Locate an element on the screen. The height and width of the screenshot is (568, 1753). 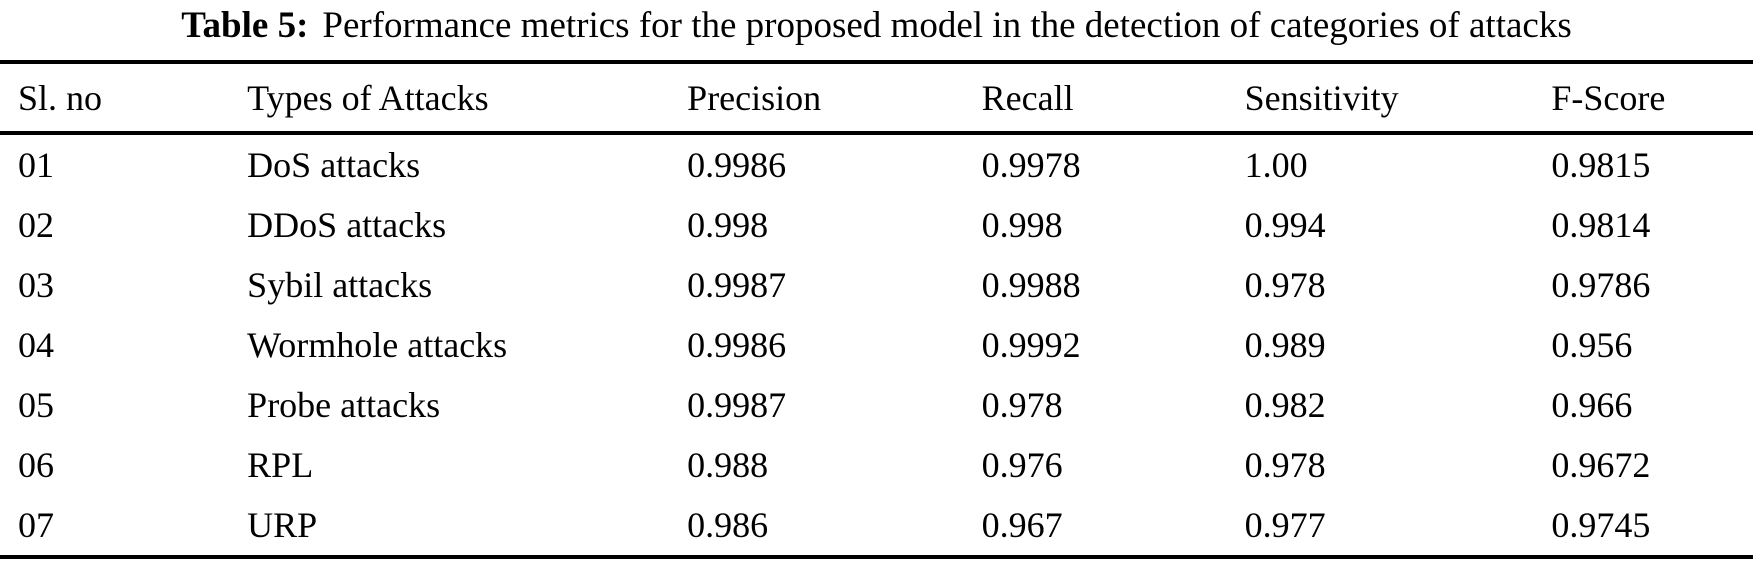
cell-attack-type: DDoS attacks is located at coordinates (347, 225).